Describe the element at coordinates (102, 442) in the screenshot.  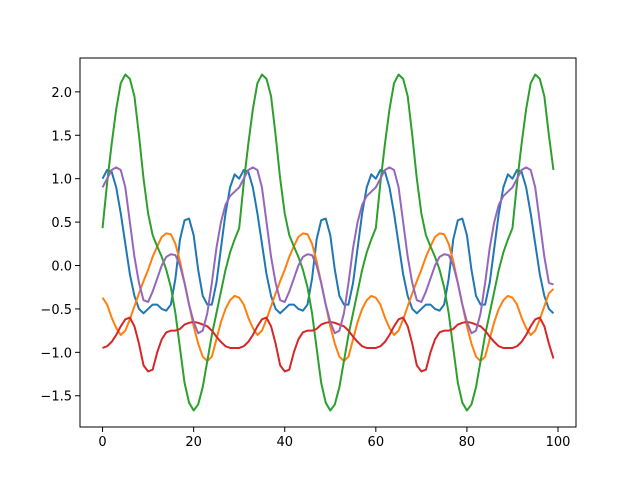
I see `x-tick-label: 0` at that location.